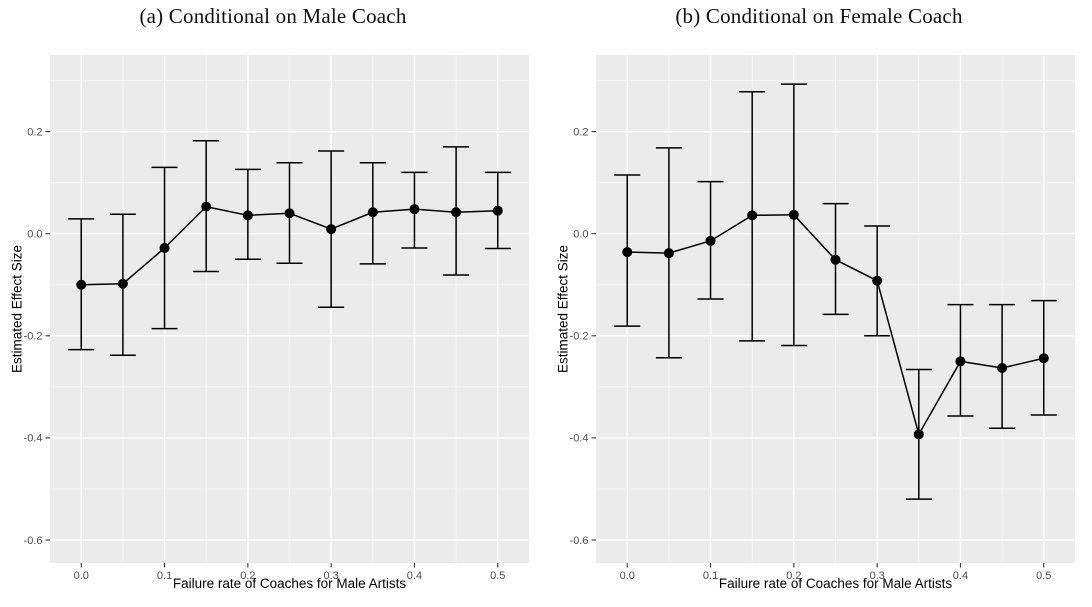 This screenshot has width=1092, height=607. Describe the element at coordinates (289, 583) in the screenshot. I see `panel-a-x-axis-title: Failure rate of Coaches for Male Artists` at that location.